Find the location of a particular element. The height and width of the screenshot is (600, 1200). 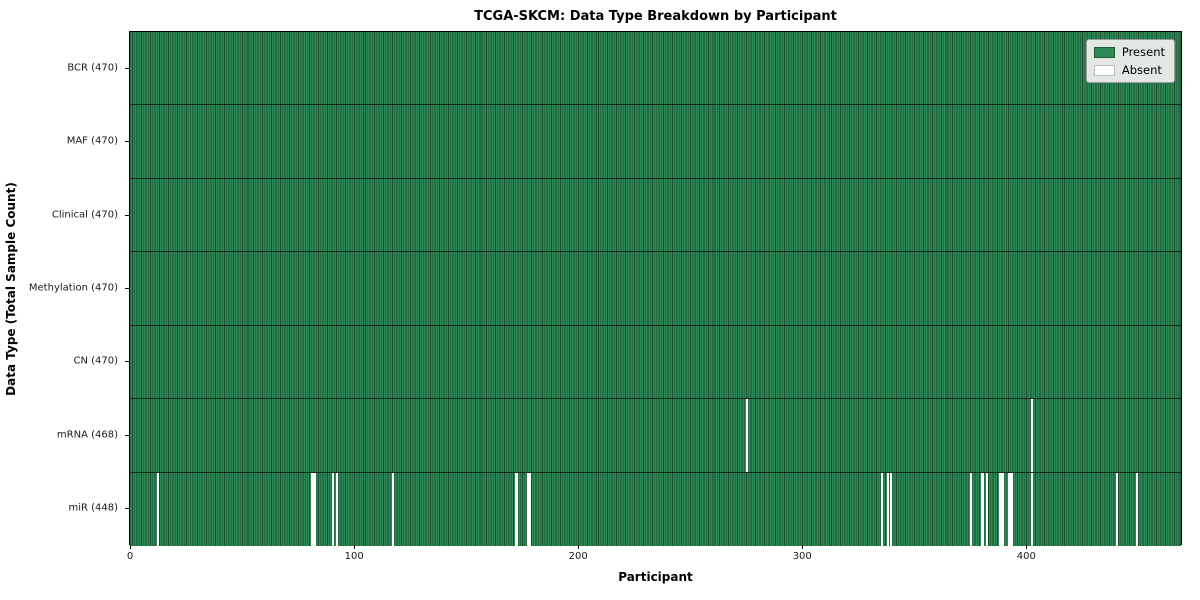

data-type-row-Methylation is located at coordinates (655, 289).